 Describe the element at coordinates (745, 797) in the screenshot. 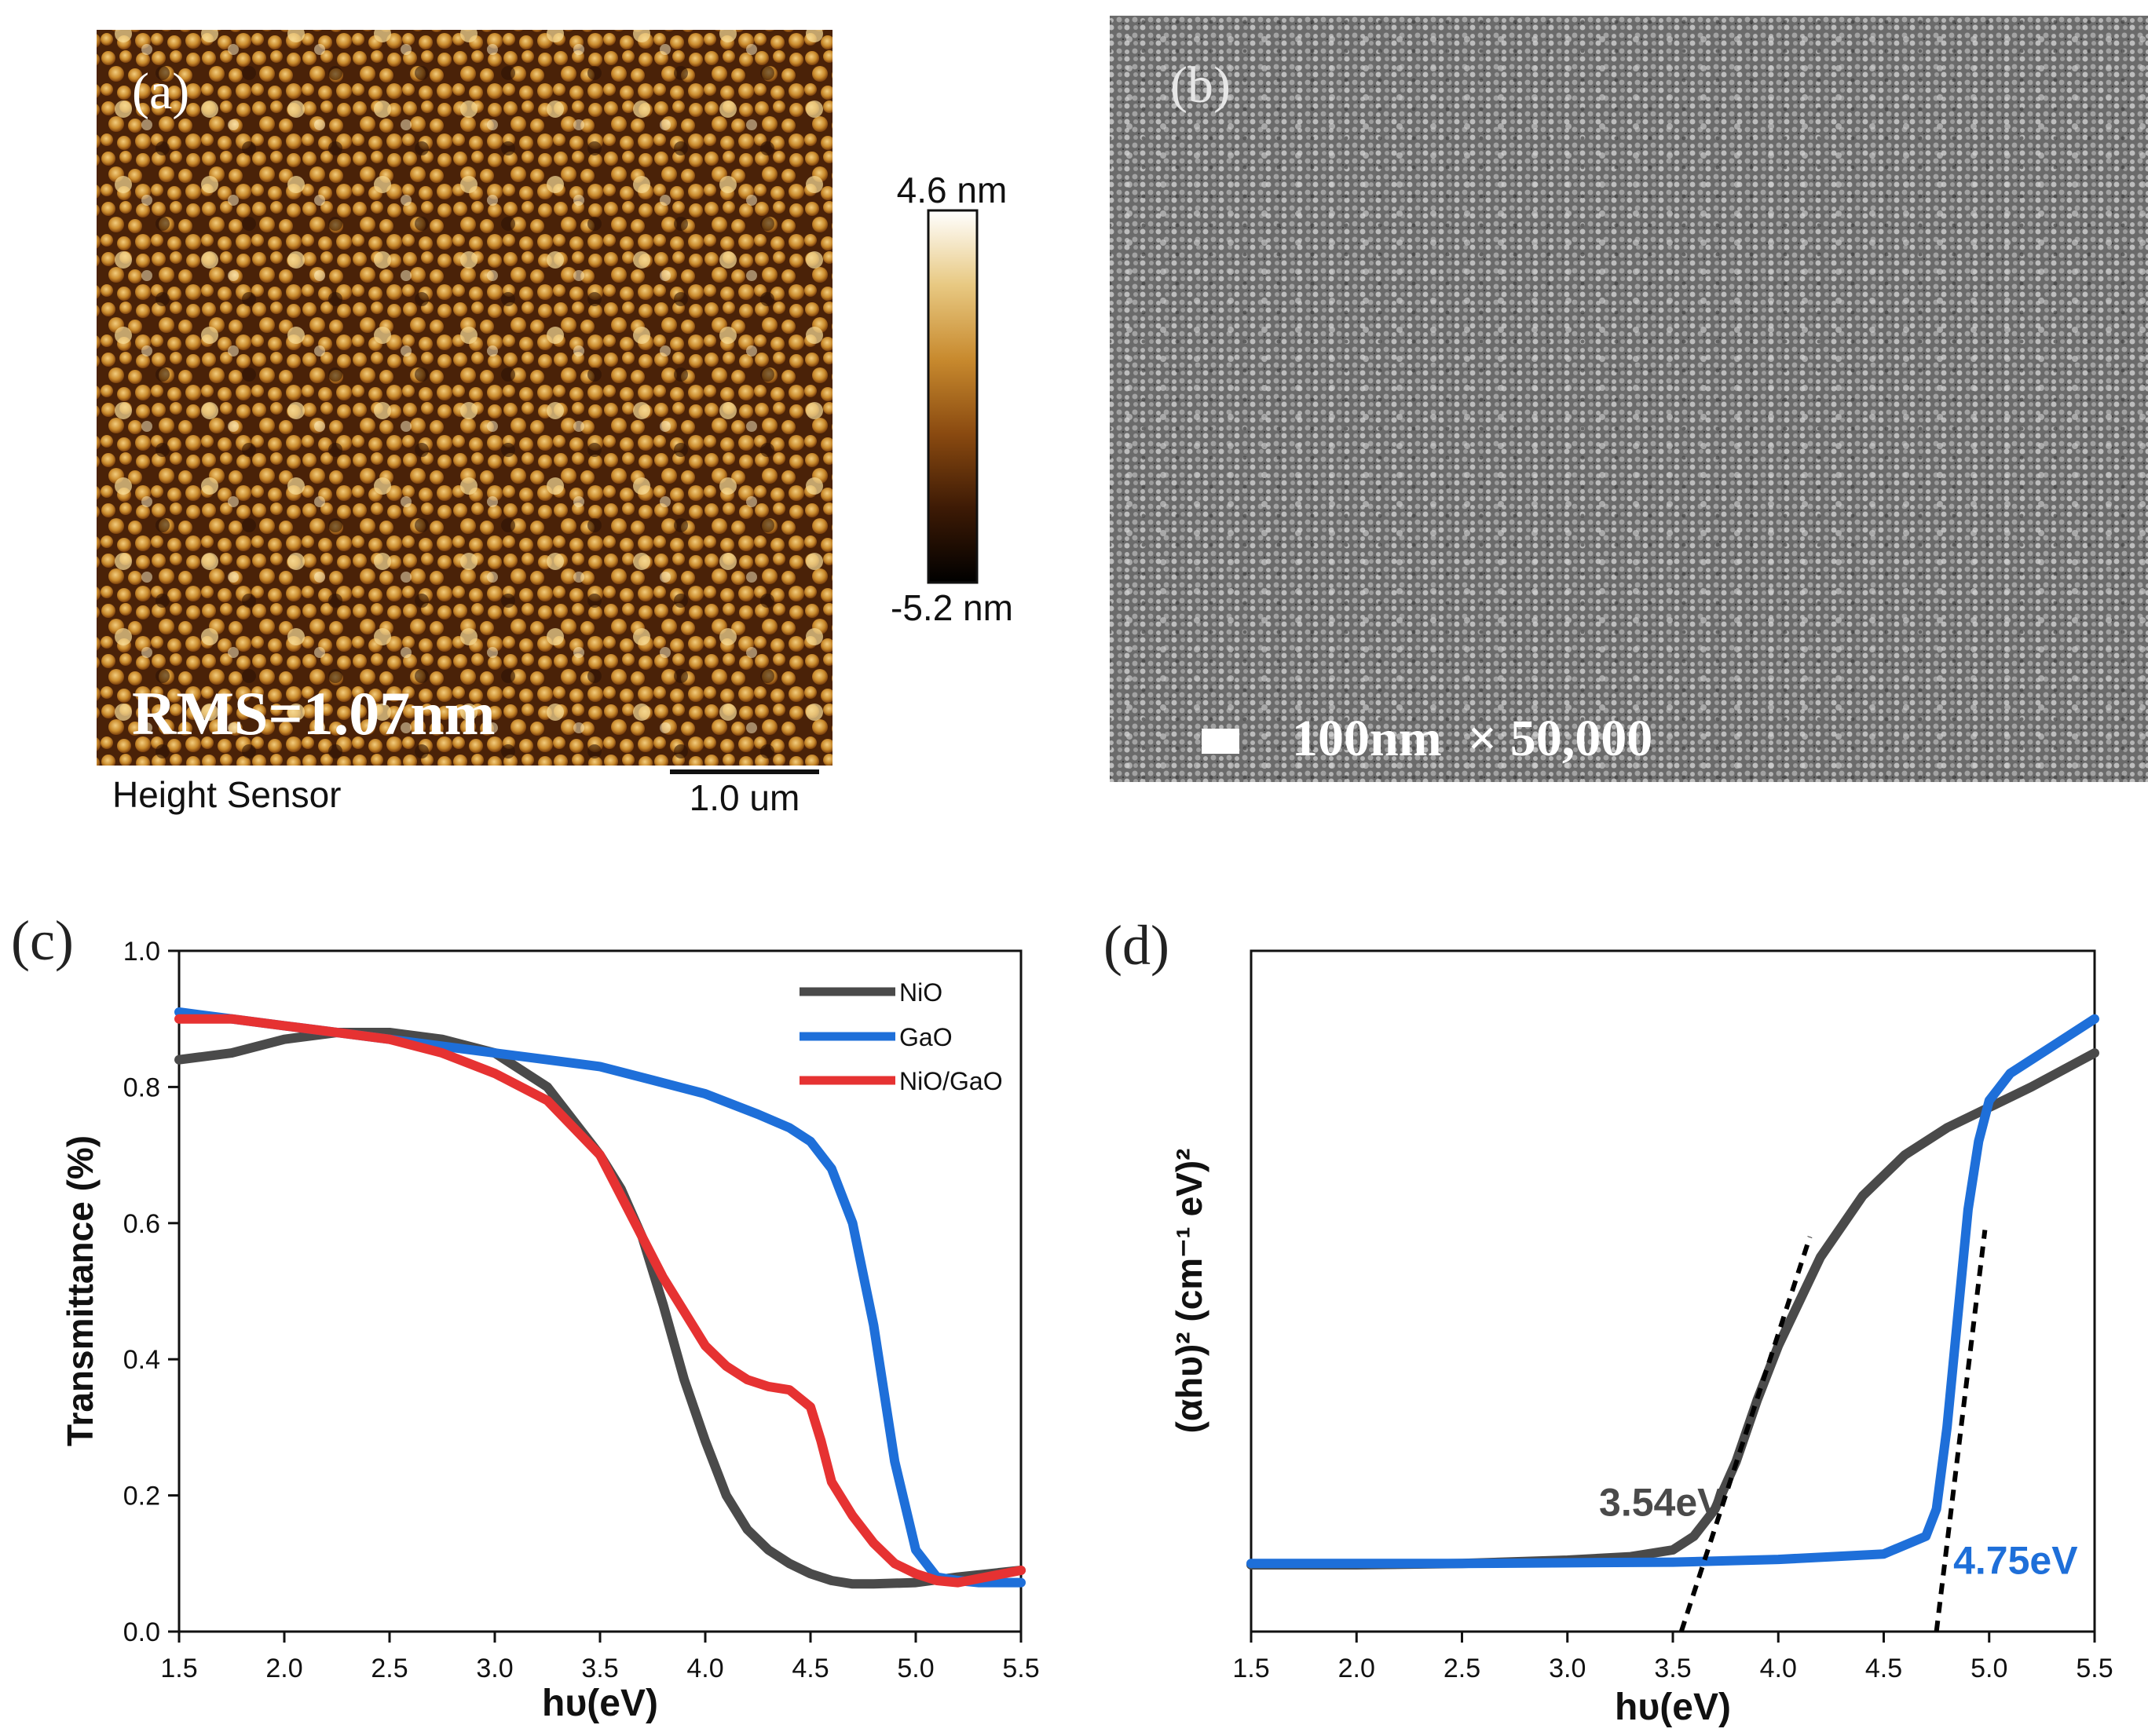

I see `scale-bar-label: 1.0 um` at that location.